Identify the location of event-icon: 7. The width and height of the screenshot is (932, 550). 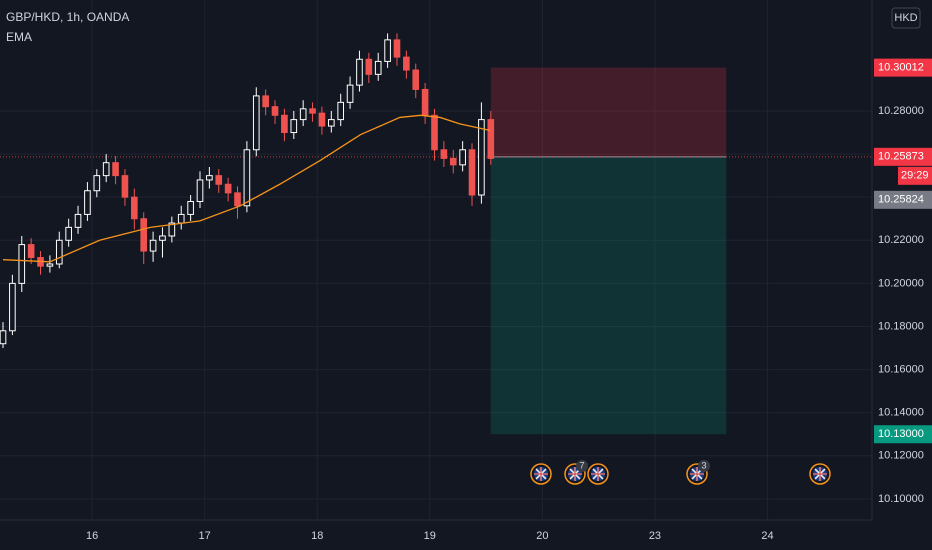
(576, 472).